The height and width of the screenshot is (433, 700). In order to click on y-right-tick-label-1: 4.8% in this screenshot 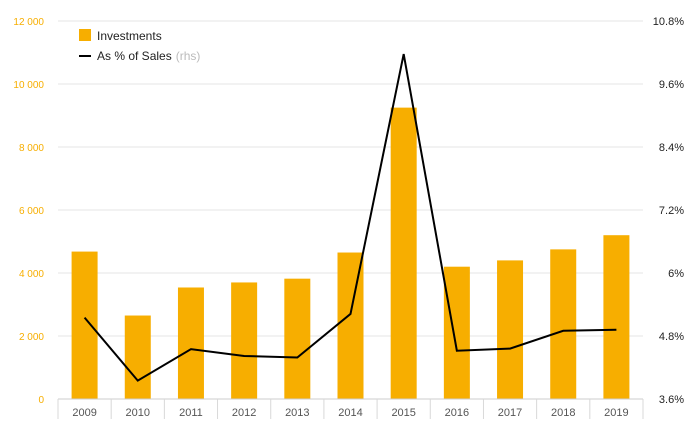, I will do `click(671, 337)`.